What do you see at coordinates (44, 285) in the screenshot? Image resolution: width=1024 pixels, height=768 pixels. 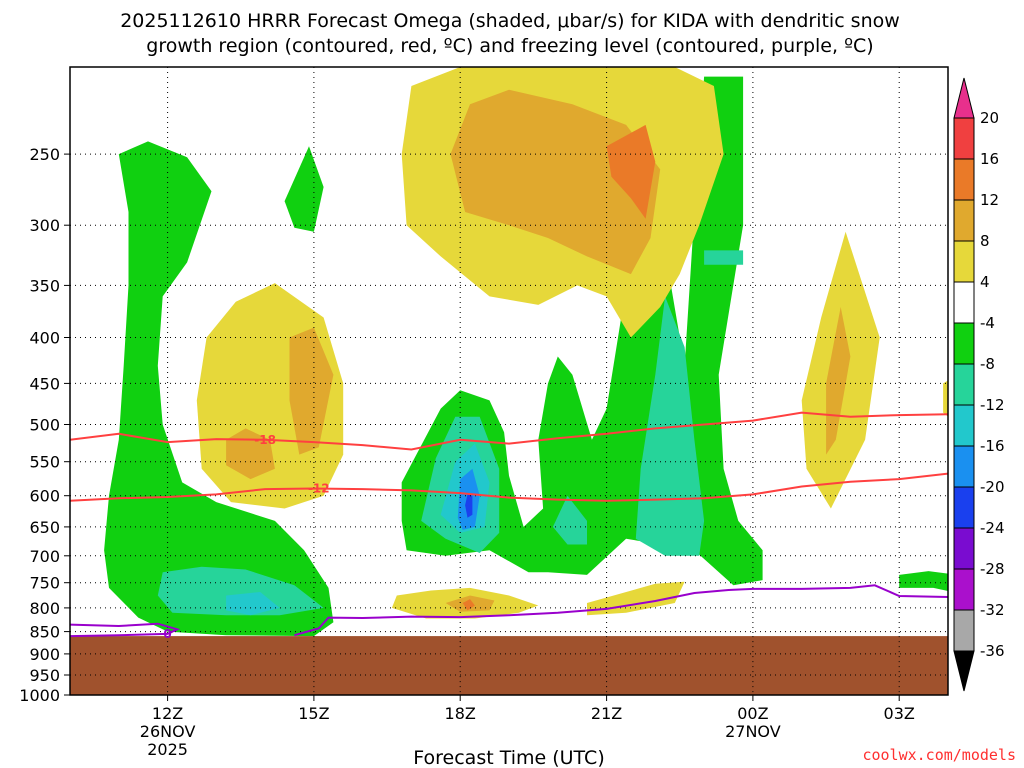 I see `y-tick-label: 350` at bounding box center [44, 285].